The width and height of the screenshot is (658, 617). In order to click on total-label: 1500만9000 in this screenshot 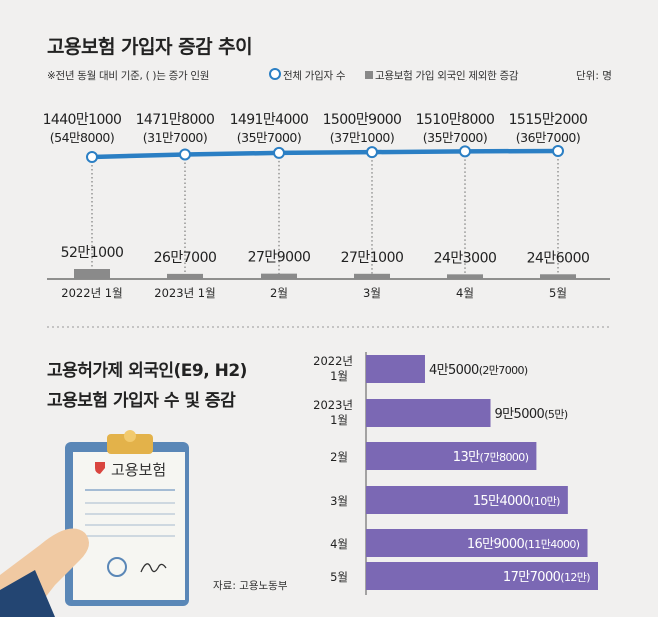, I will do `click(362, 120)`.